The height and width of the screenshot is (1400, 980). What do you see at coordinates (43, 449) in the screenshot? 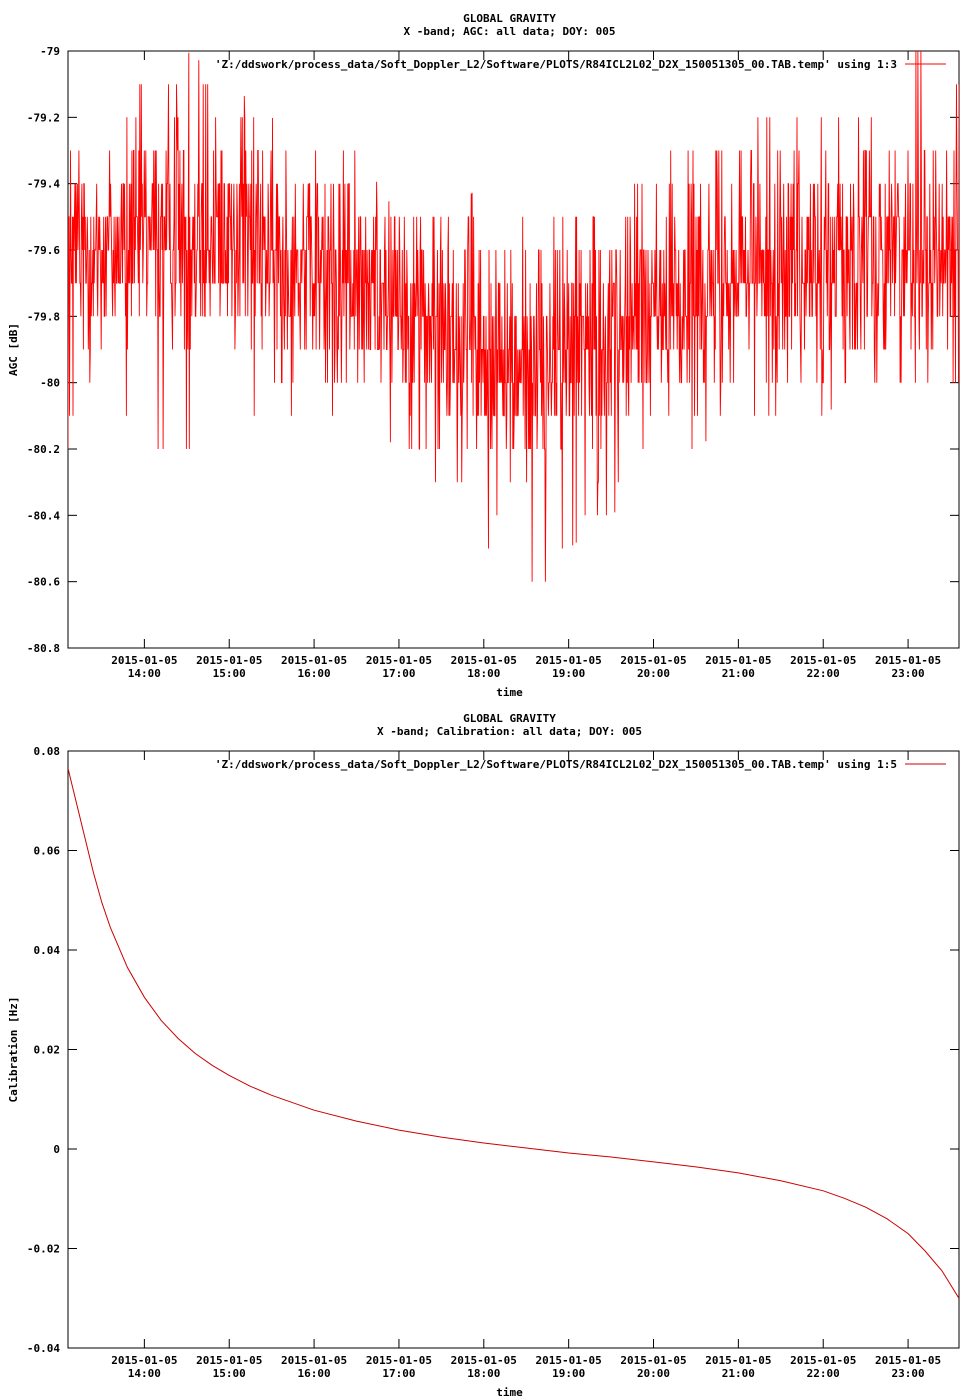
I see `y-tick-label: -80.2` at bounding box center [43, 449].